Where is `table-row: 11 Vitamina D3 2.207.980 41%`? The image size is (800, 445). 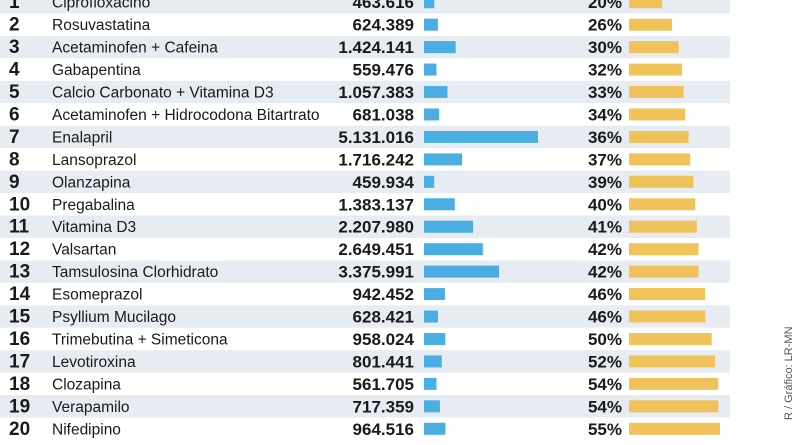 table-row: 11 Vitamina D3 2.207.980 41% is located at coordinates (365, 226).